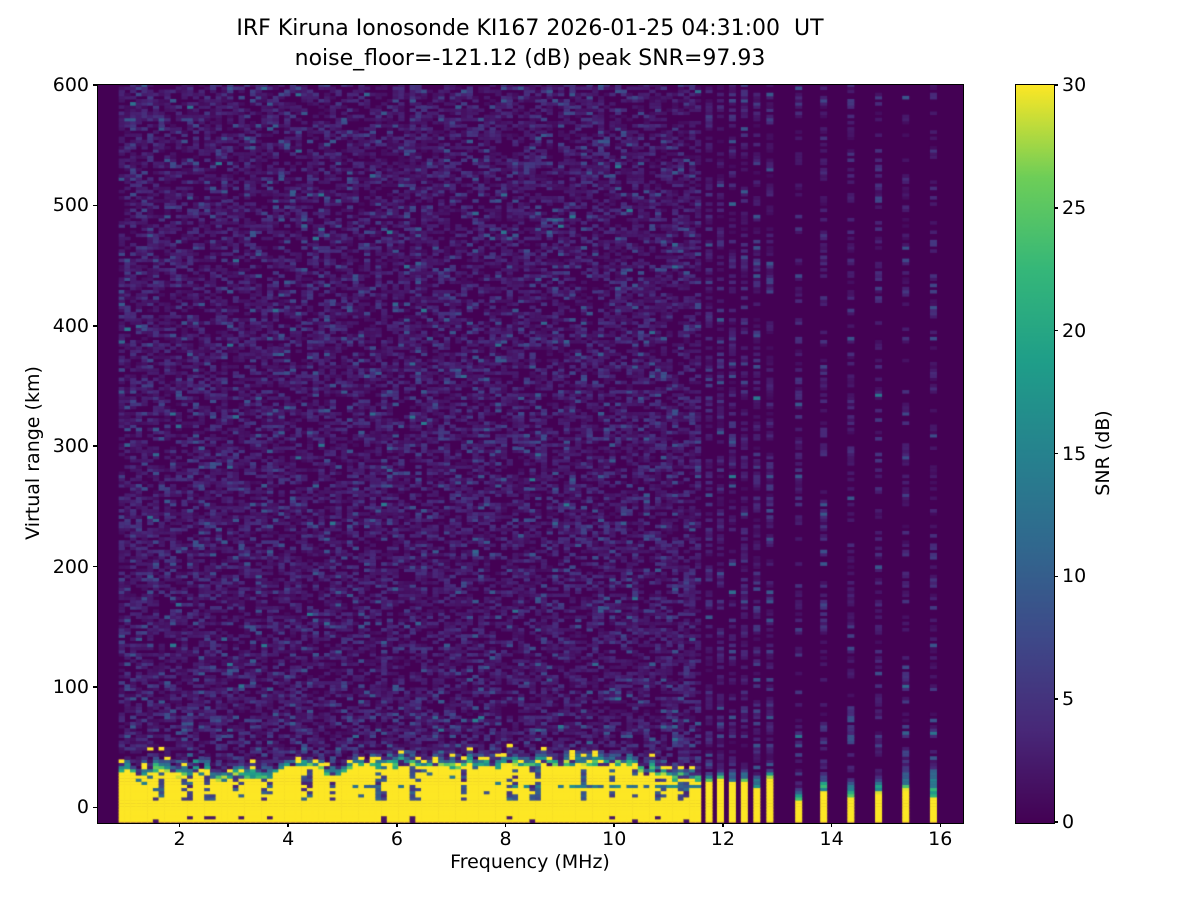 The image size is (1200, 900). Describe the element at coordinates (288, 839) in the screenshot. I see `tick-label: 4` at that location.